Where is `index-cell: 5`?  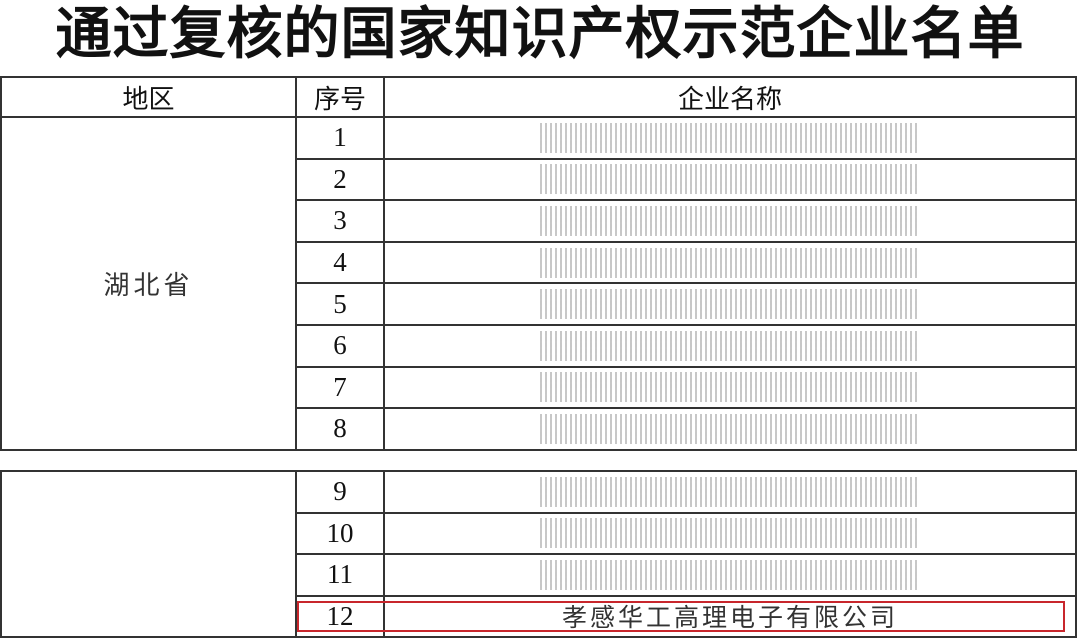 index-cell: 5 is located at coordinates (340, 304).